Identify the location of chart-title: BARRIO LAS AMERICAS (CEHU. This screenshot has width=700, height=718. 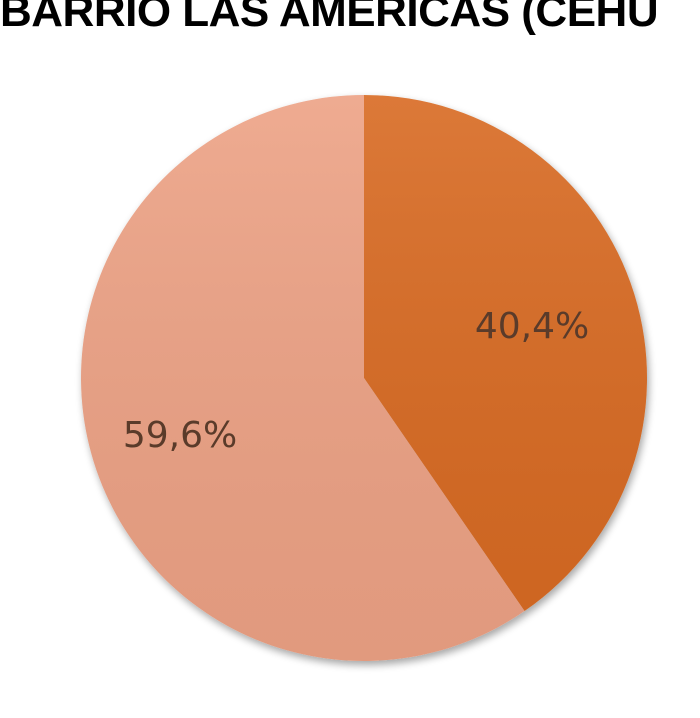
(329, 18).